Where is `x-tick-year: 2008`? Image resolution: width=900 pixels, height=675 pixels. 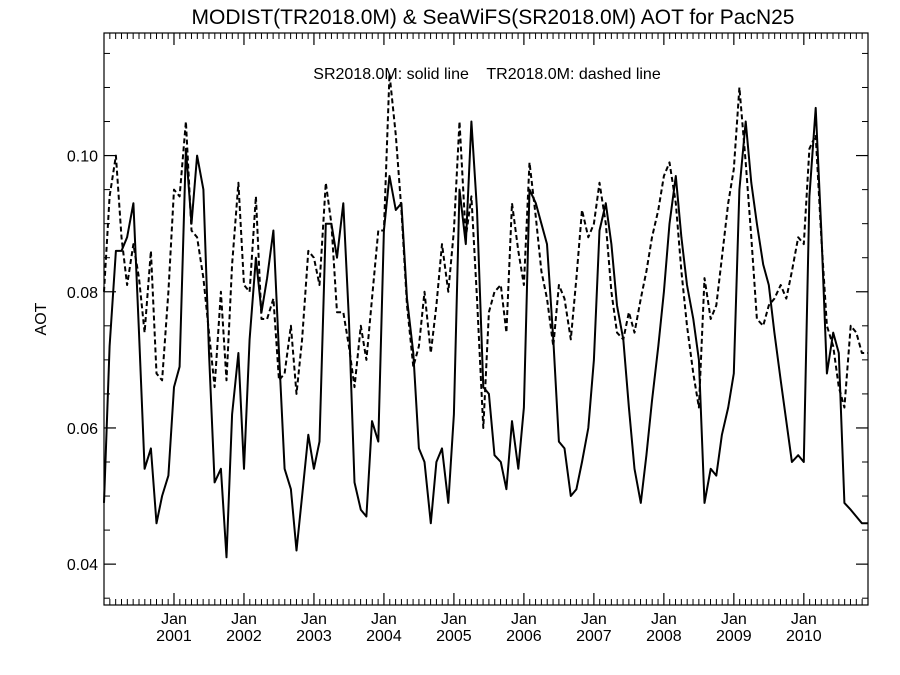 x-tick-year: 2008 is located at coordinates (664, 636).